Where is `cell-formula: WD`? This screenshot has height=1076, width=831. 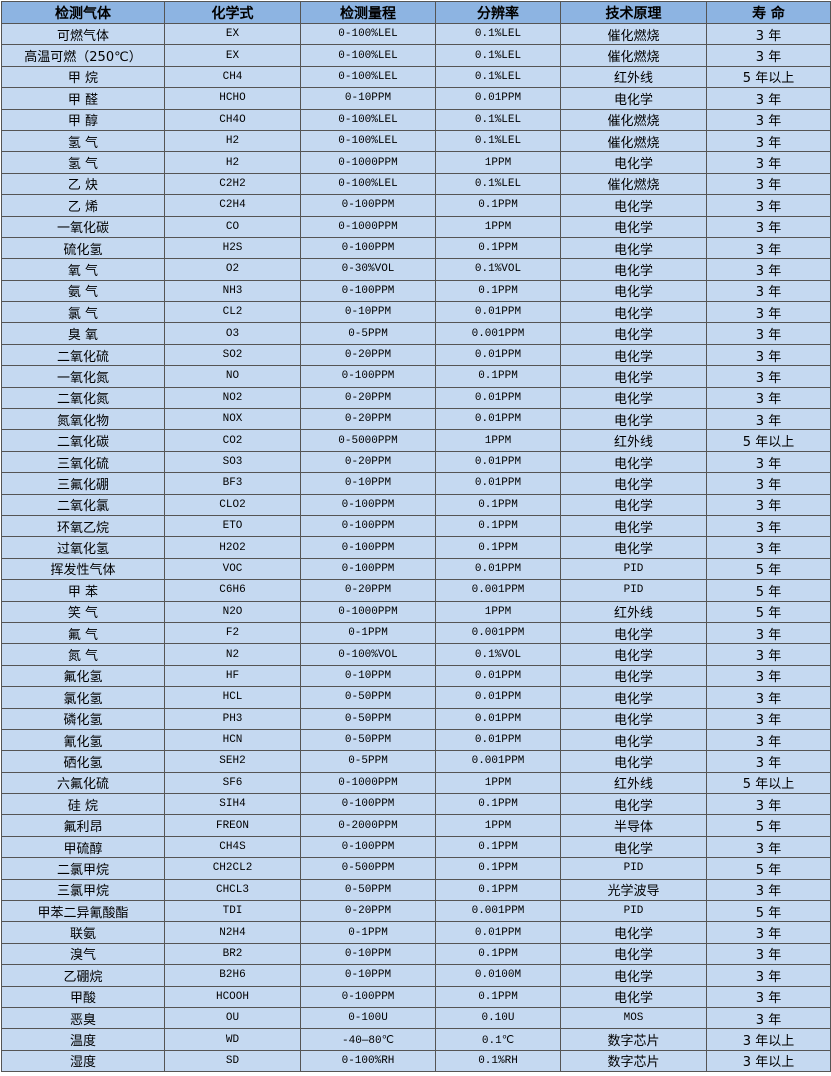
cell-formula: WD is located at coordinates (232, 1039).